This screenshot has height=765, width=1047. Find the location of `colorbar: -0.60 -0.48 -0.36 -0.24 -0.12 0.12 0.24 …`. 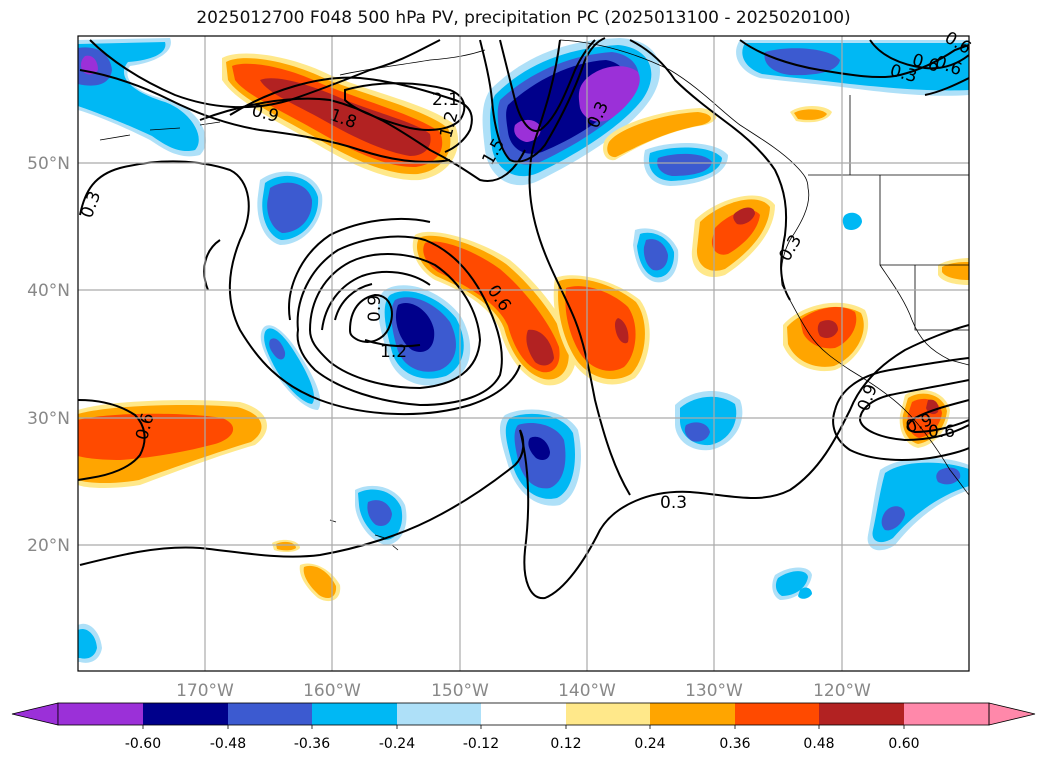

colorbar: -0.60 -0.48 -0.36 -0.24 -0.12 0.12 0.24 … is located at coordinates (523, 727).